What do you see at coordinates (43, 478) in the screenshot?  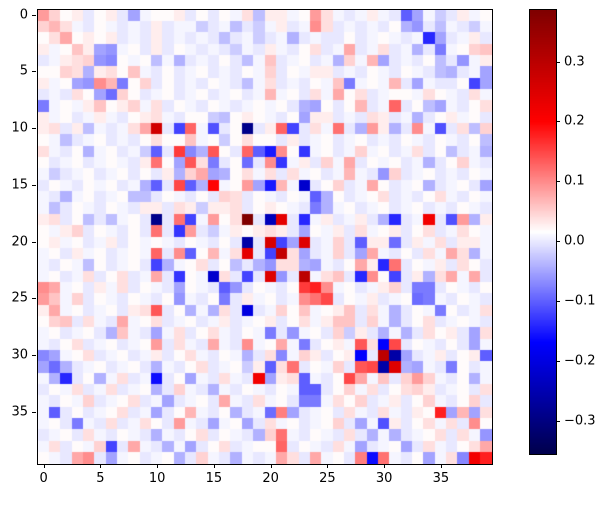 I see `x-tick-label: 0` at bounding box center [43, 478].